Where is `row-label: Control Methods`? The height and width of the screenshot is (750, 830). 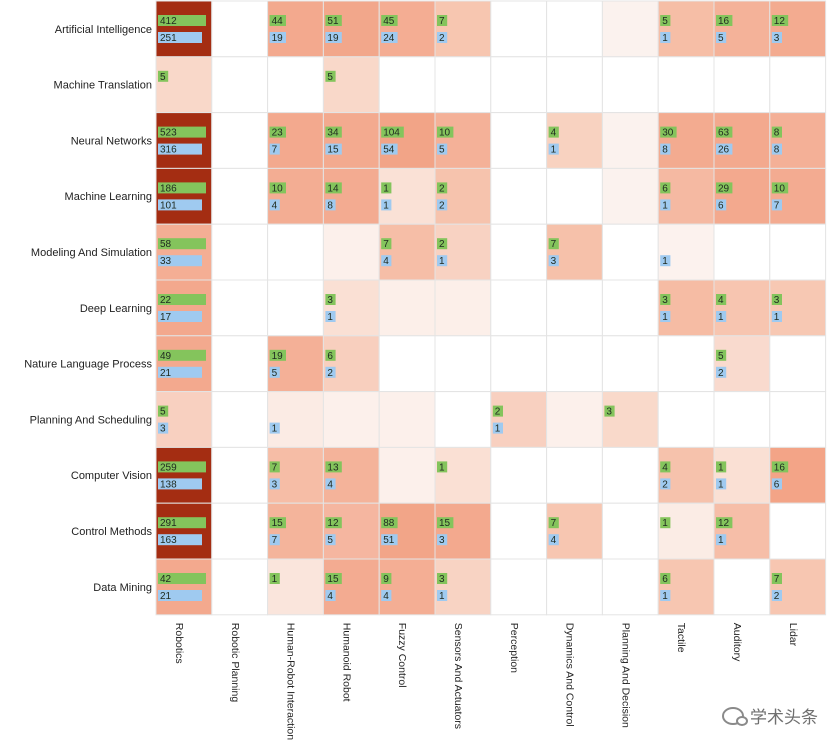
row-label: Control Methods is located at coordinates (111, 532).